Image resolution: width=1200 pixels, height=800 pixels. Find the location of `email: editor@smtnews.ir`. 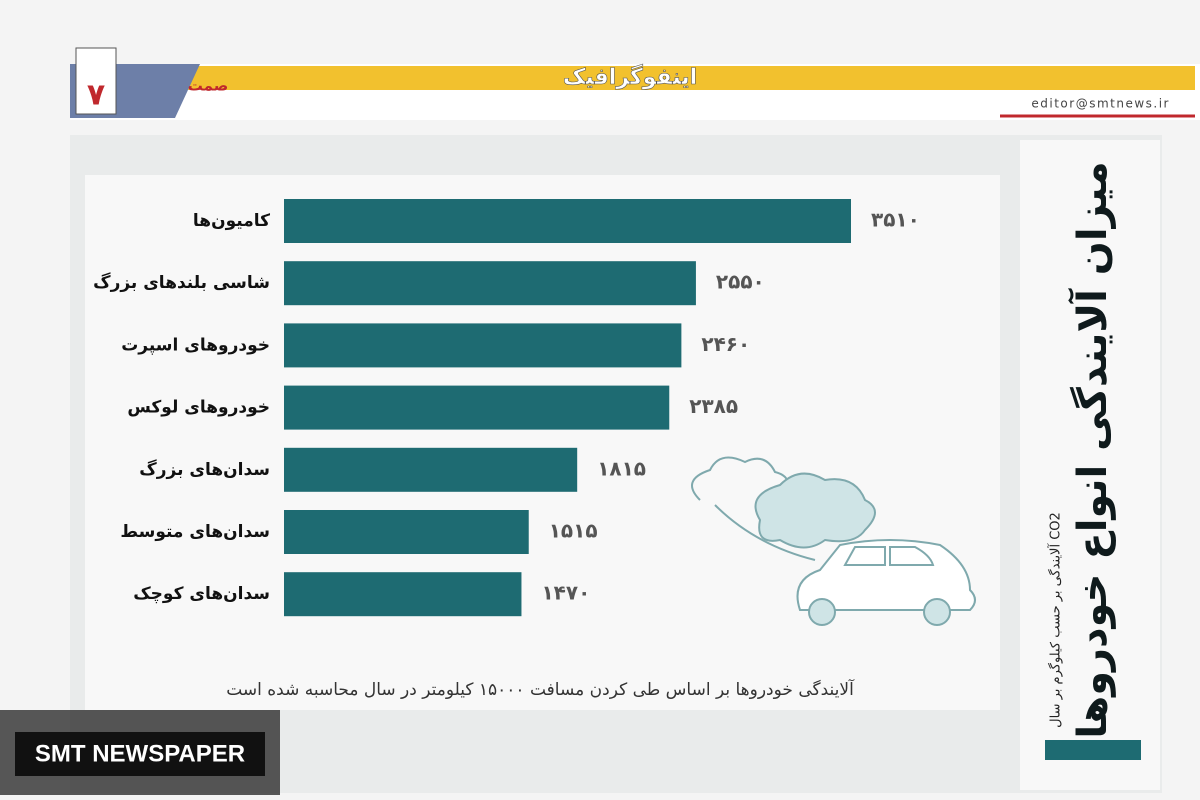

email: editor@smtnews.ir is located at coordinates (1100, 104).